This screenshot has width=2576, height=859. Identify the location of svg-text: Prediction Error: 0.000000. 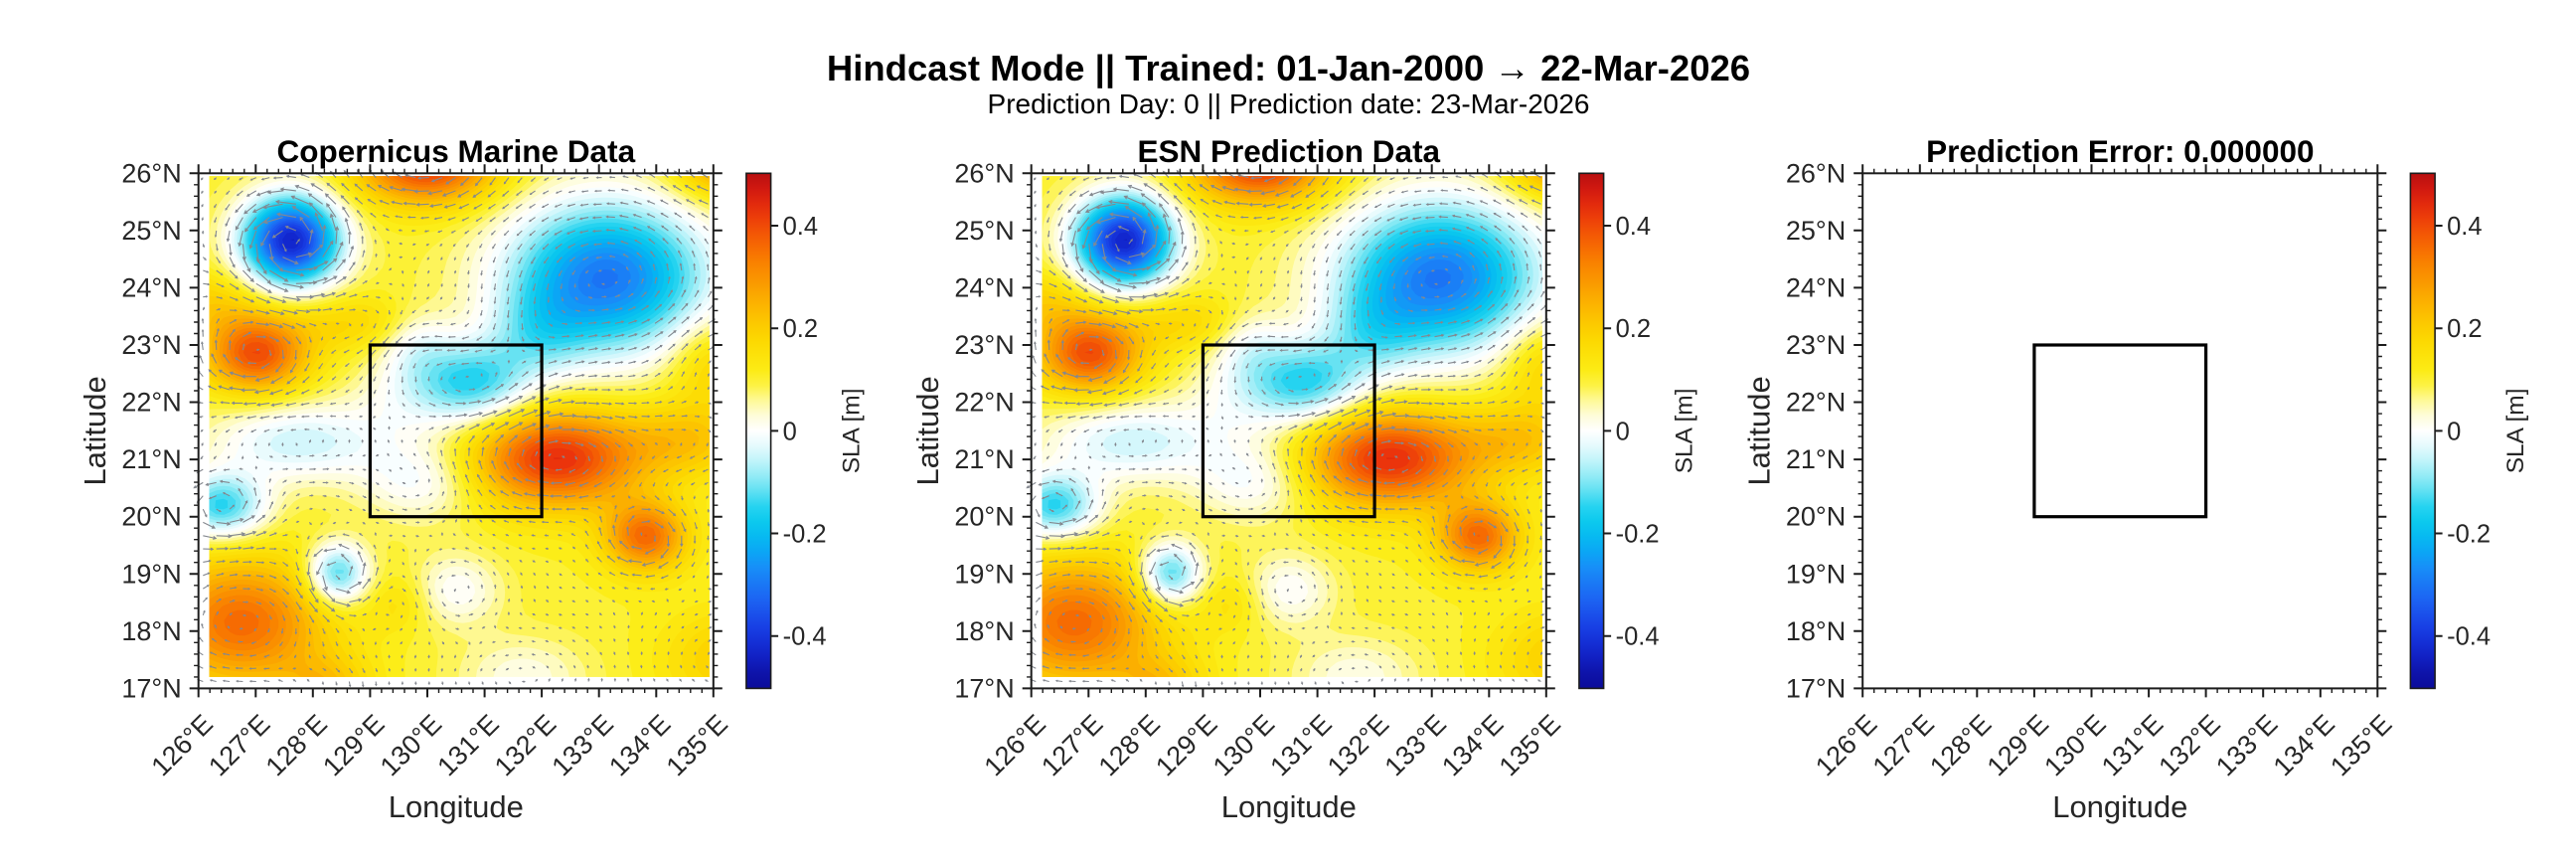
(2120, 151).